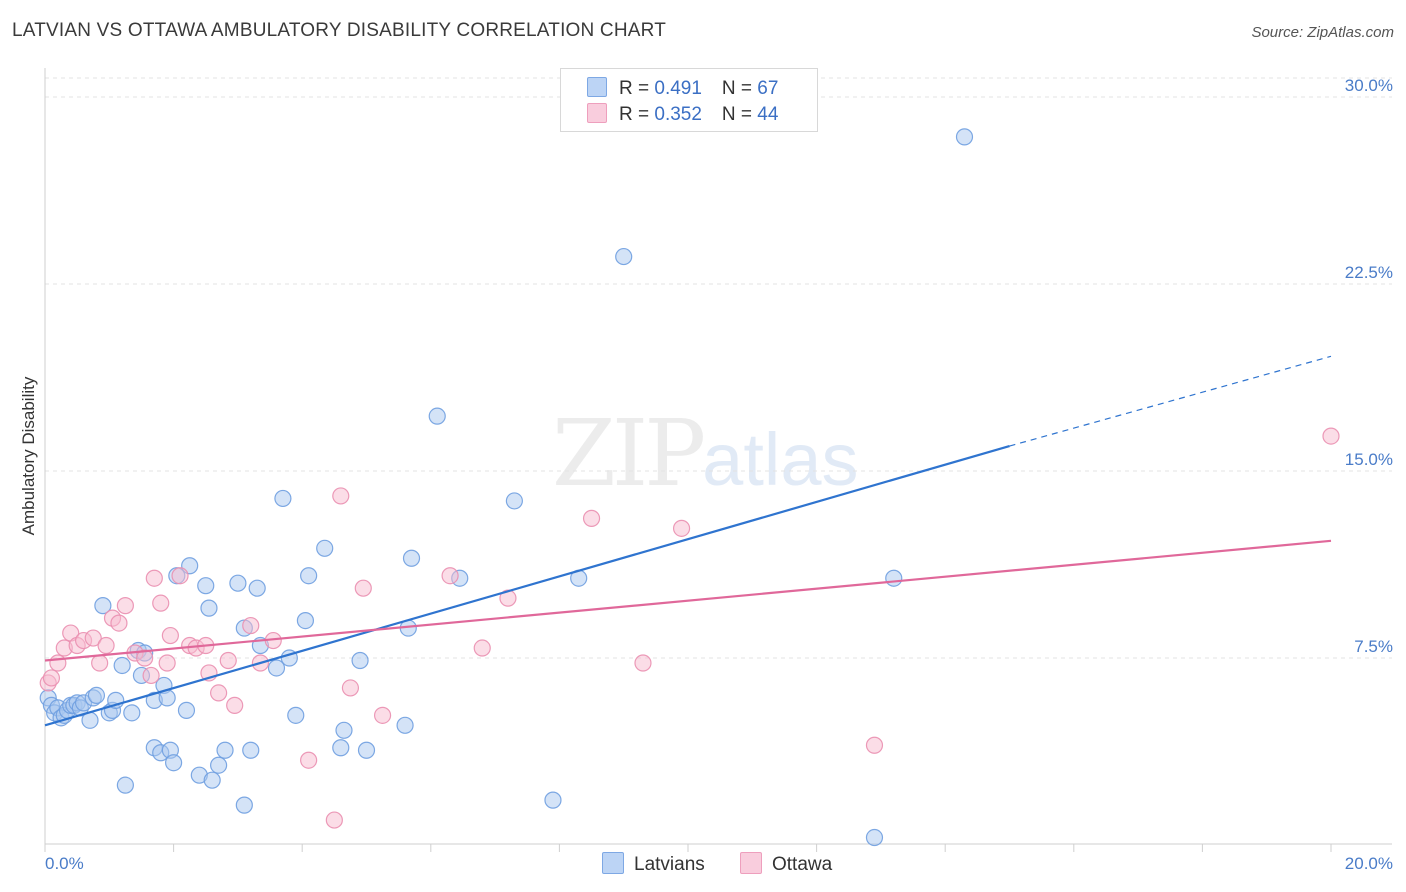 Image resolution: width=1406 pixels, height=892 pixels. I want to click on series-legend: Latvians Ottawa, so click(703, 865).